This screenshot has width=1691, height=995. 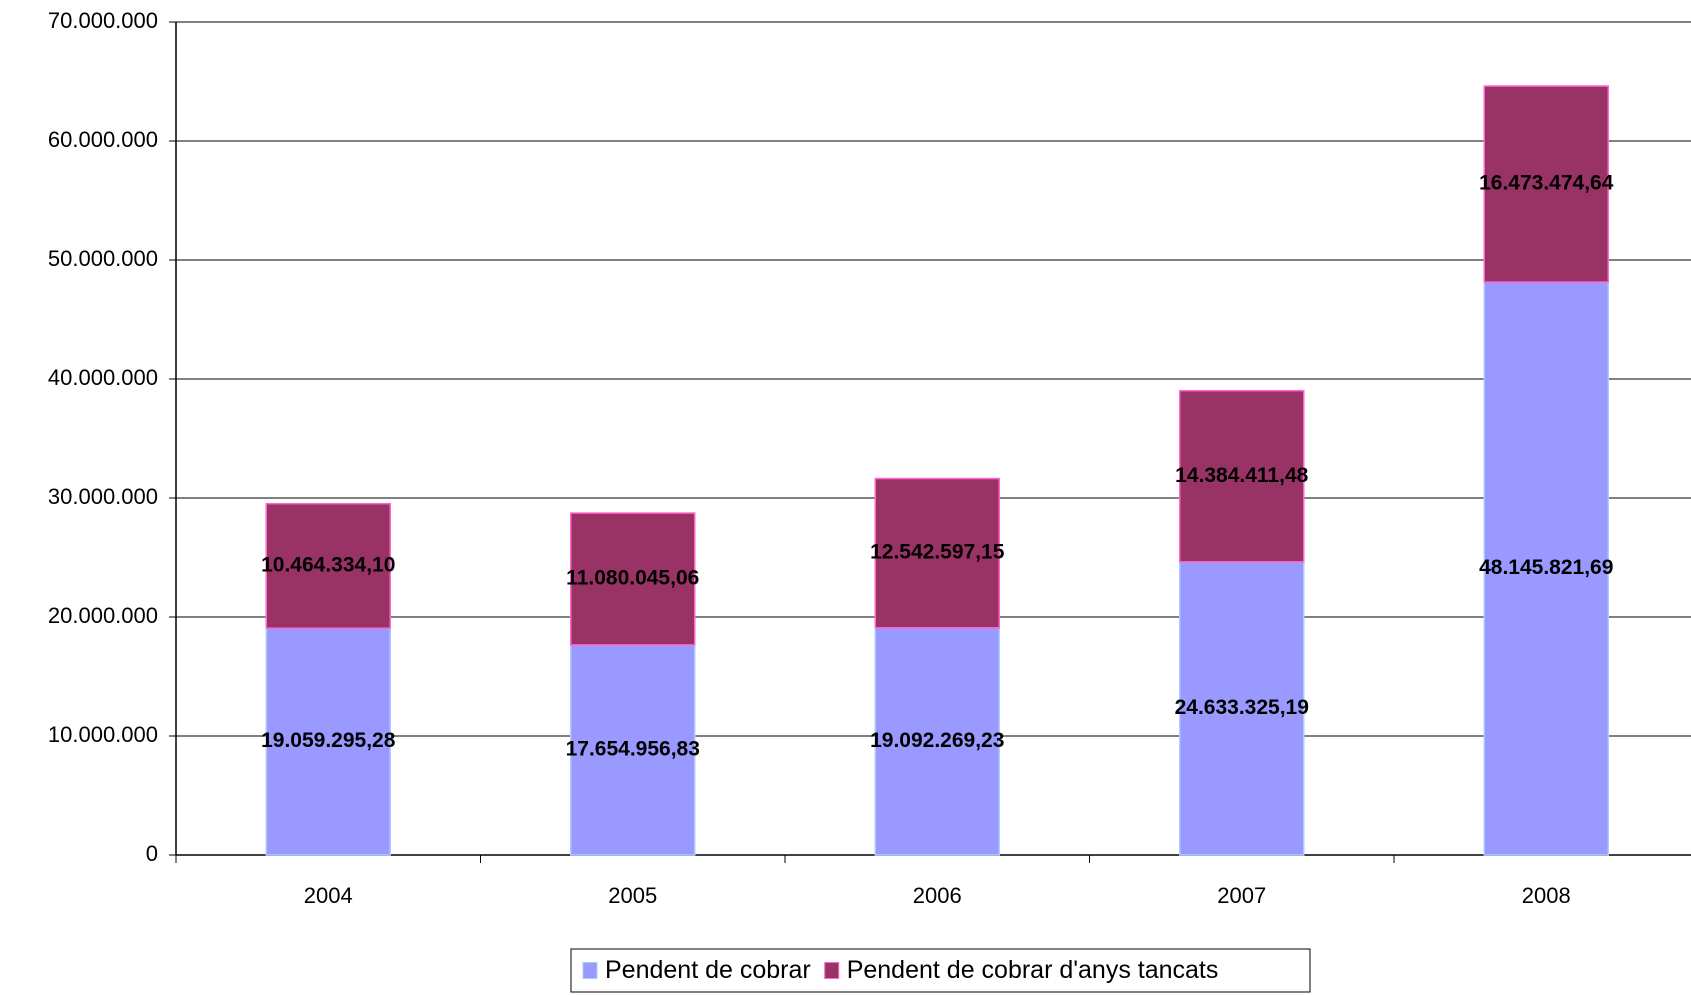 What do you see at coordinates (152, 853) in the screenshot?
I see `y-tick-label: 0` at bounding box center [152, 853].